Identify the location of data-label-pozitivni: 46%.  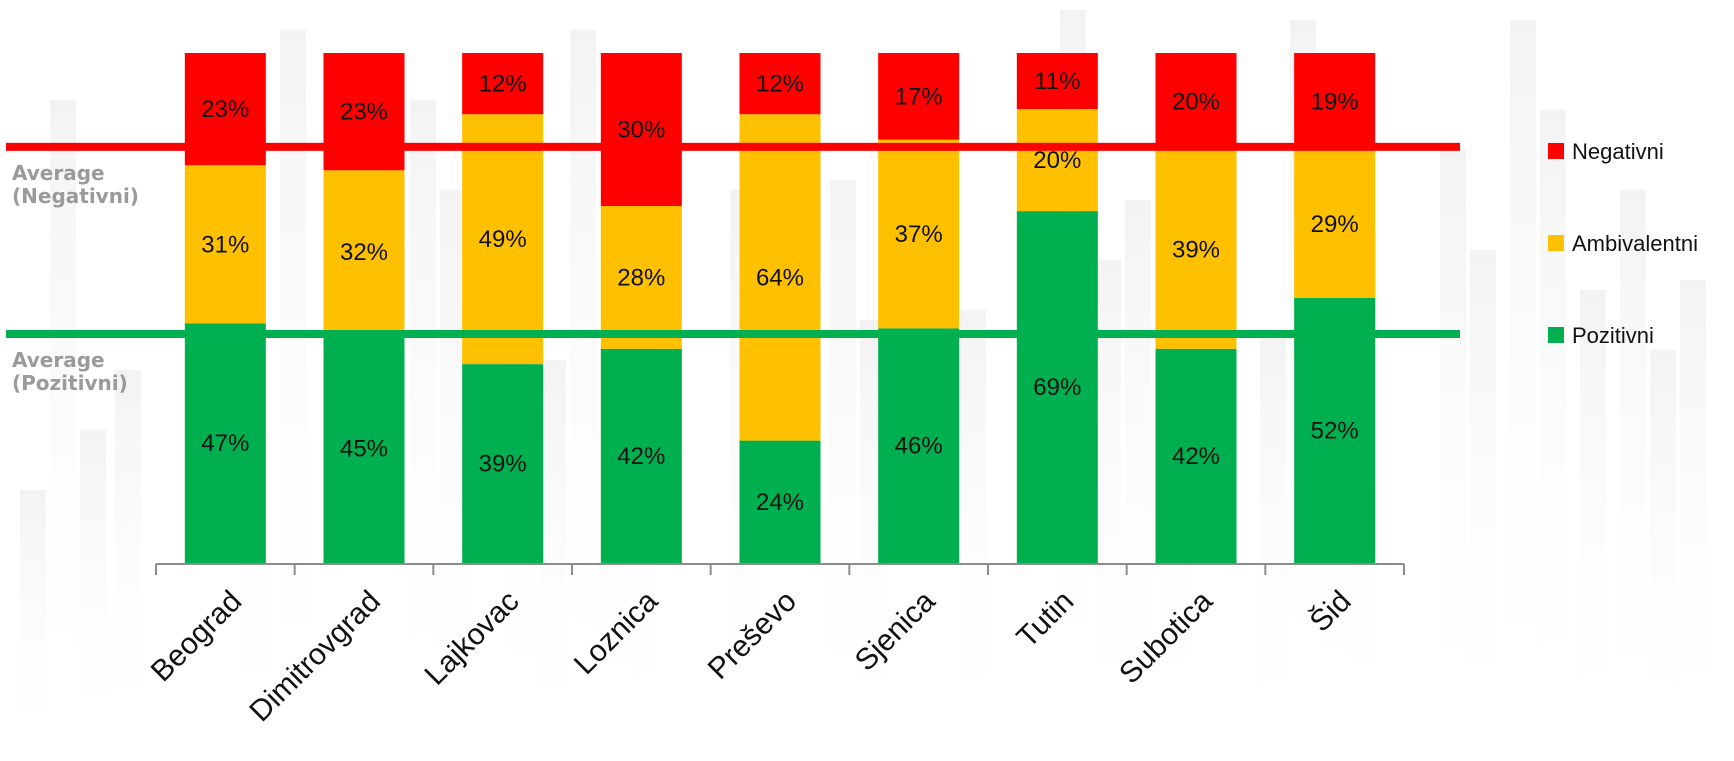
(919, 446).